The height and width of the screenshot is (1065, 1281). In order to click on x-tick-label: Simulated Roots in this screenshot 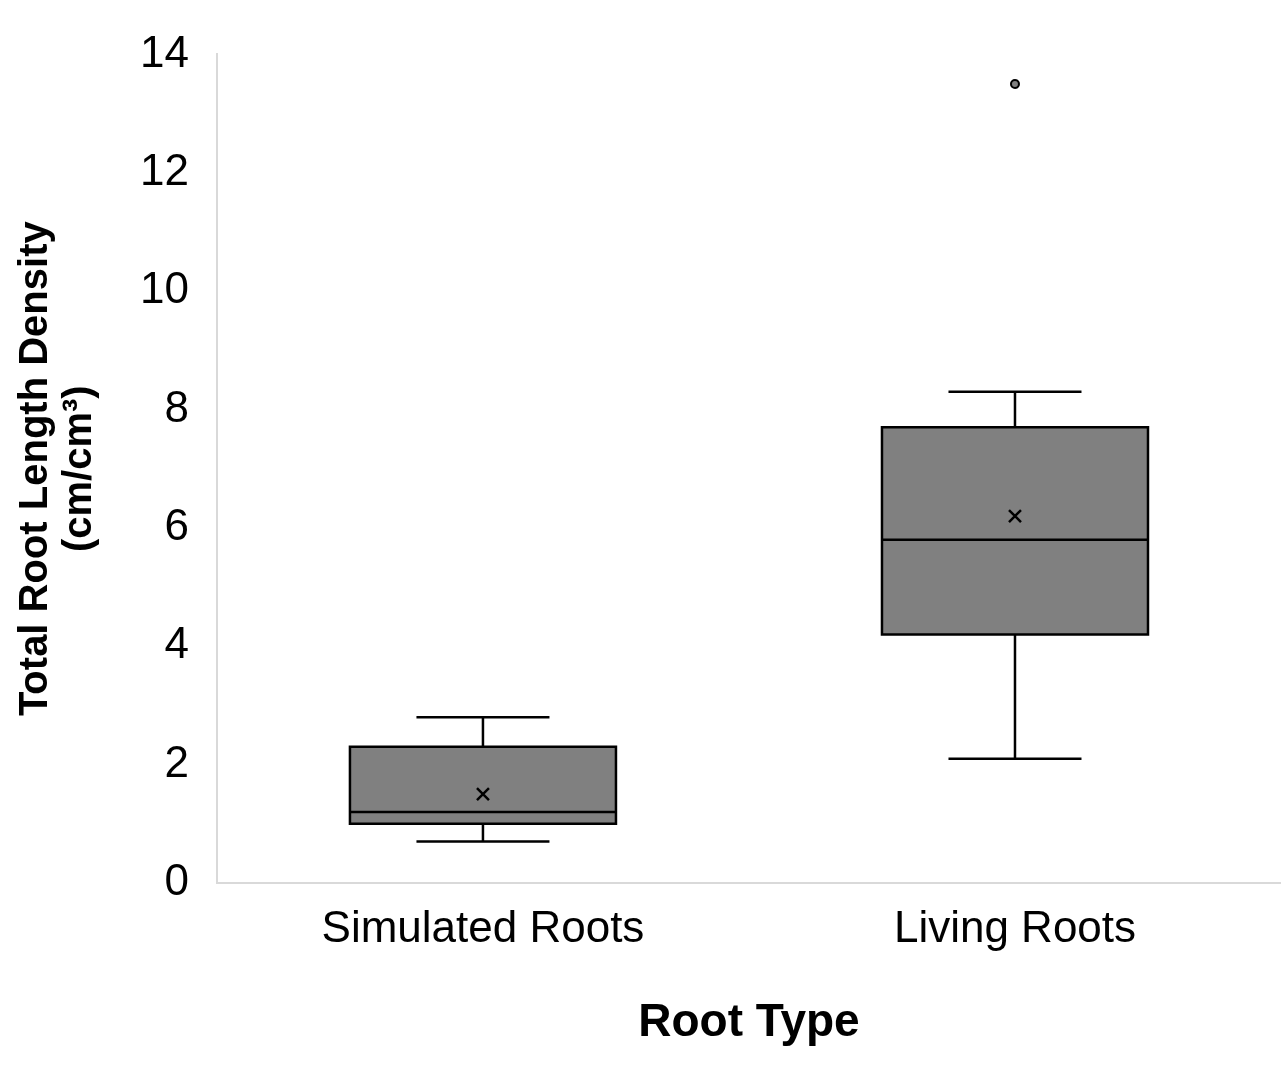, I will do `click(483, 926)`.